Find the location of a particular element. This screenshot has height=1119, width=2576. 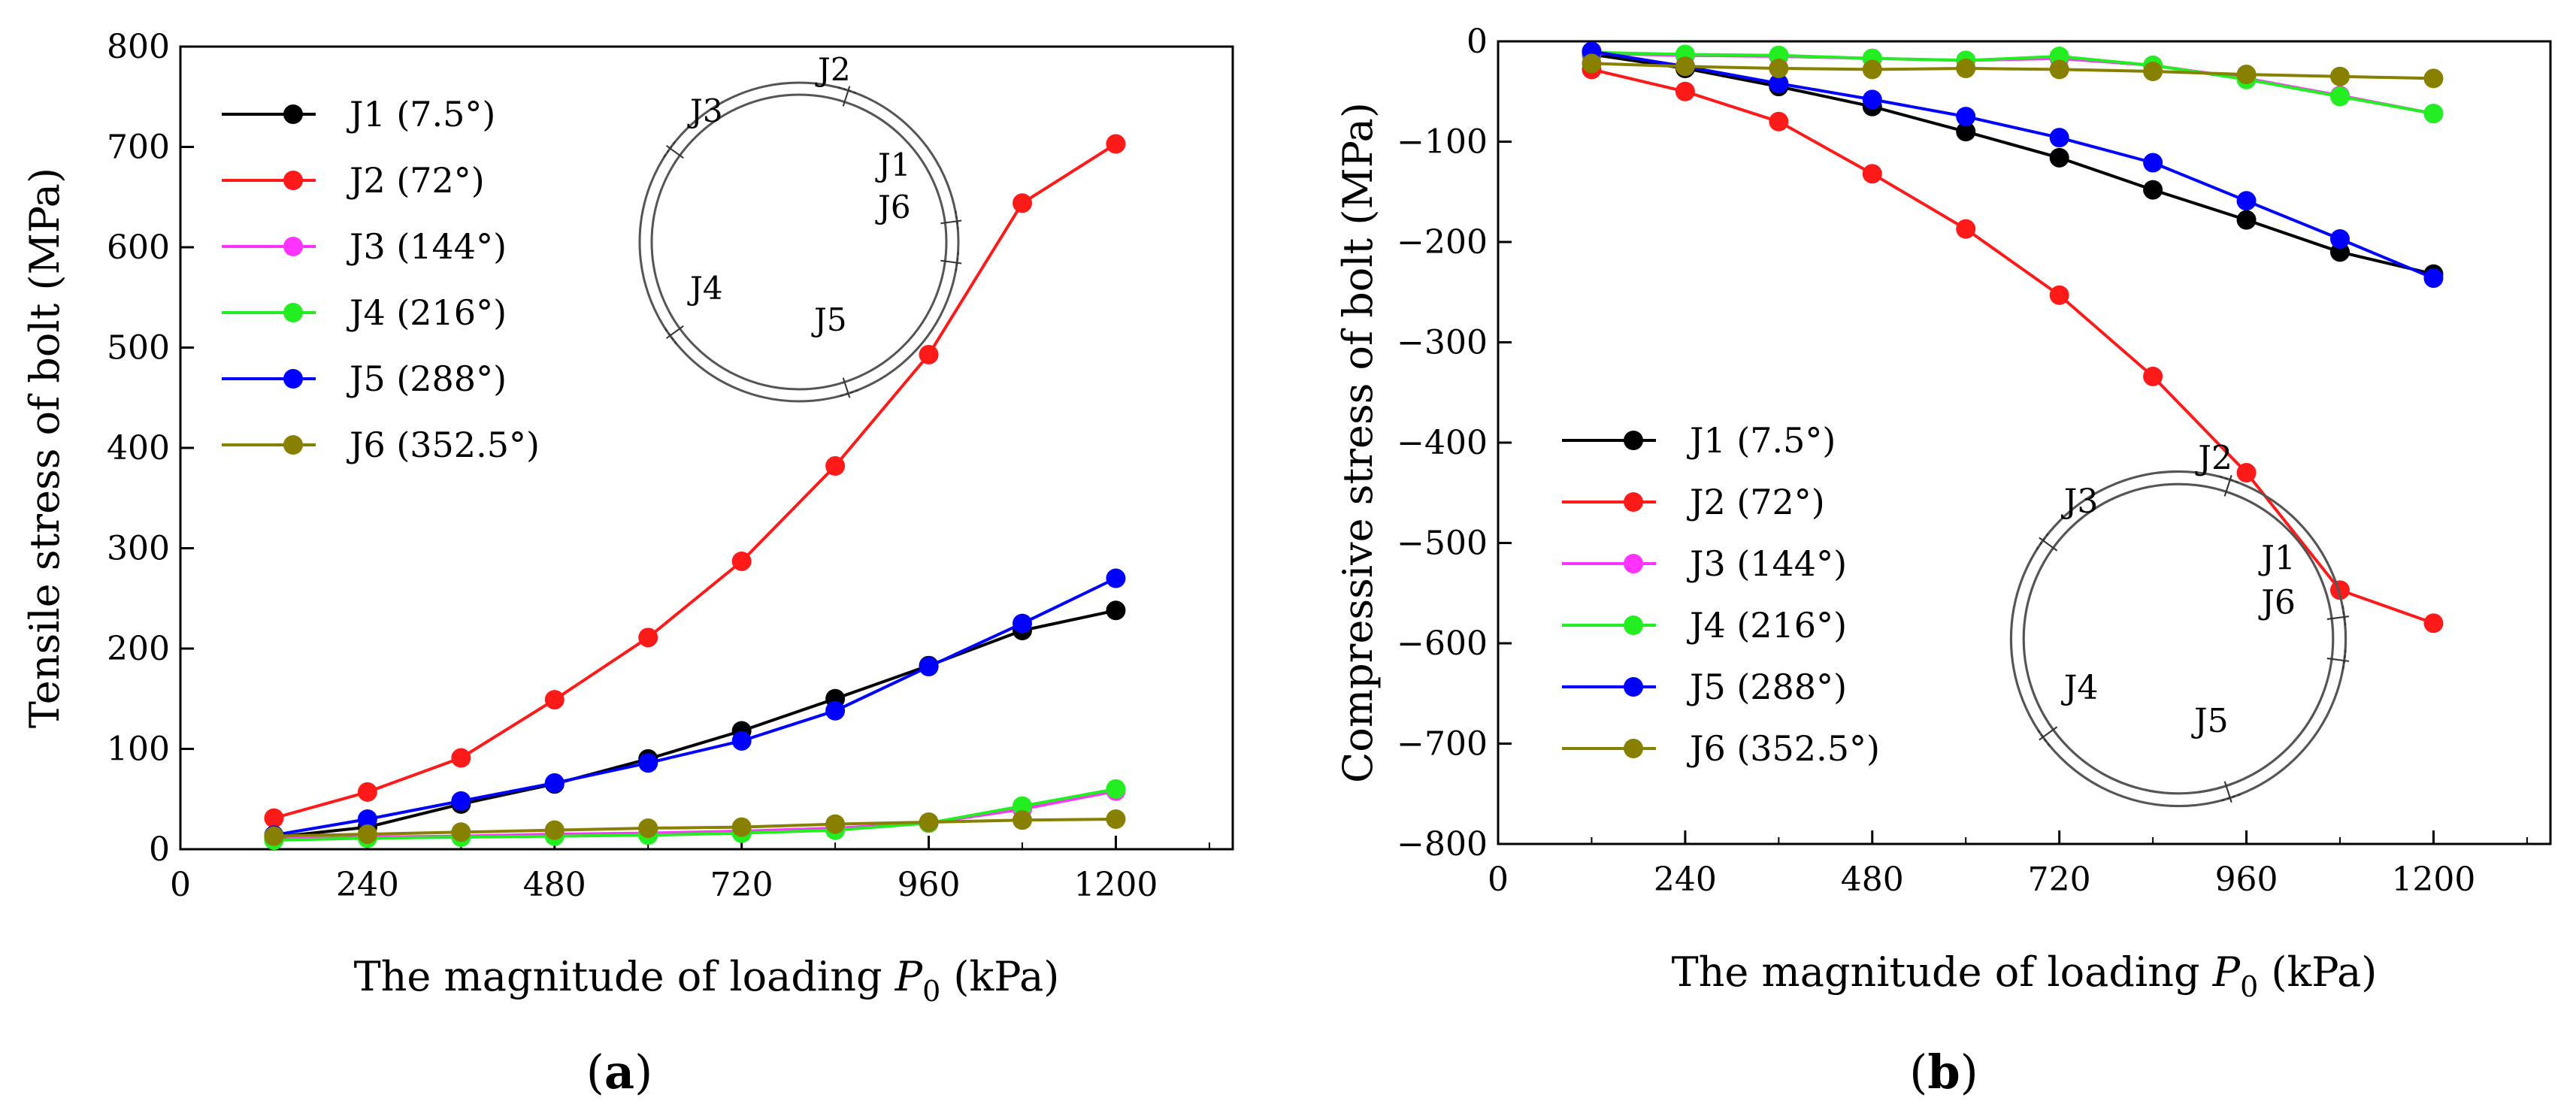

x-tick-label: 1200 is located at coordinates (2433, 879).